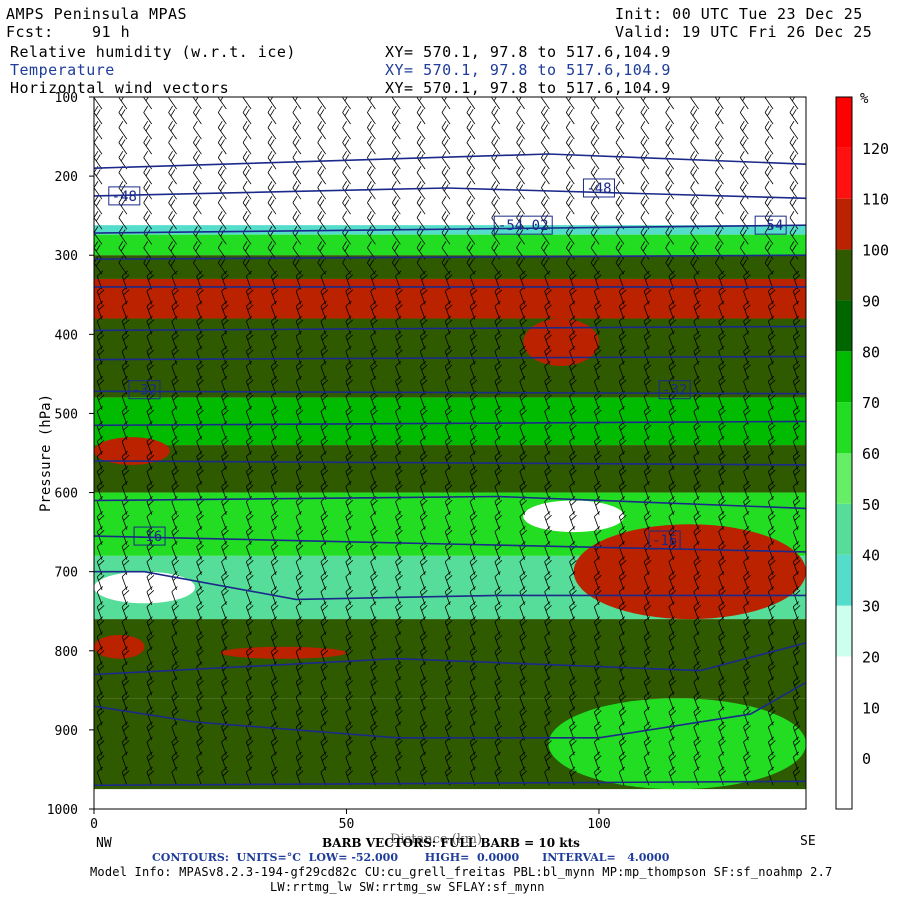 The height and width of the screenshot is (900, 900). What do you see at coordinates (450, 659) in the screenshot?
I see `rh-band` at bounding box center [450, 659].